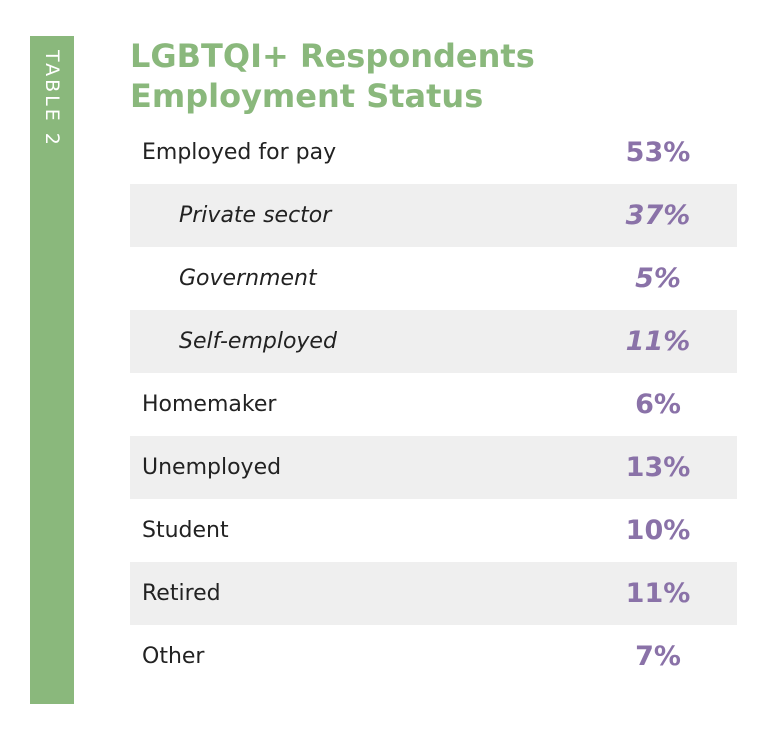 The width and height of the screenshot is (772, 738). What do you see at coordinates (209, 404) in the screenshot?
I see `row-label: Homemaker` at bounding box center [209, 404].